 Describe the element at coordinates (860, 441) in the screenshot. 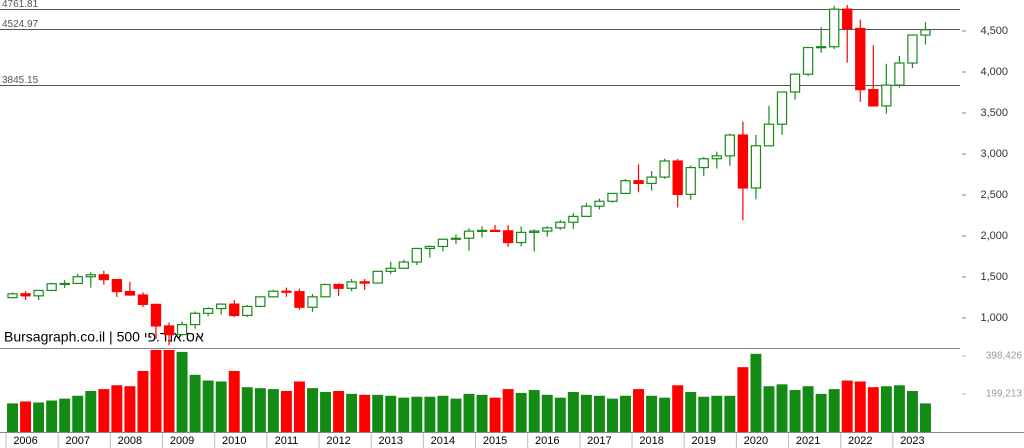

I see `x-tick-label: 2022` at that location.